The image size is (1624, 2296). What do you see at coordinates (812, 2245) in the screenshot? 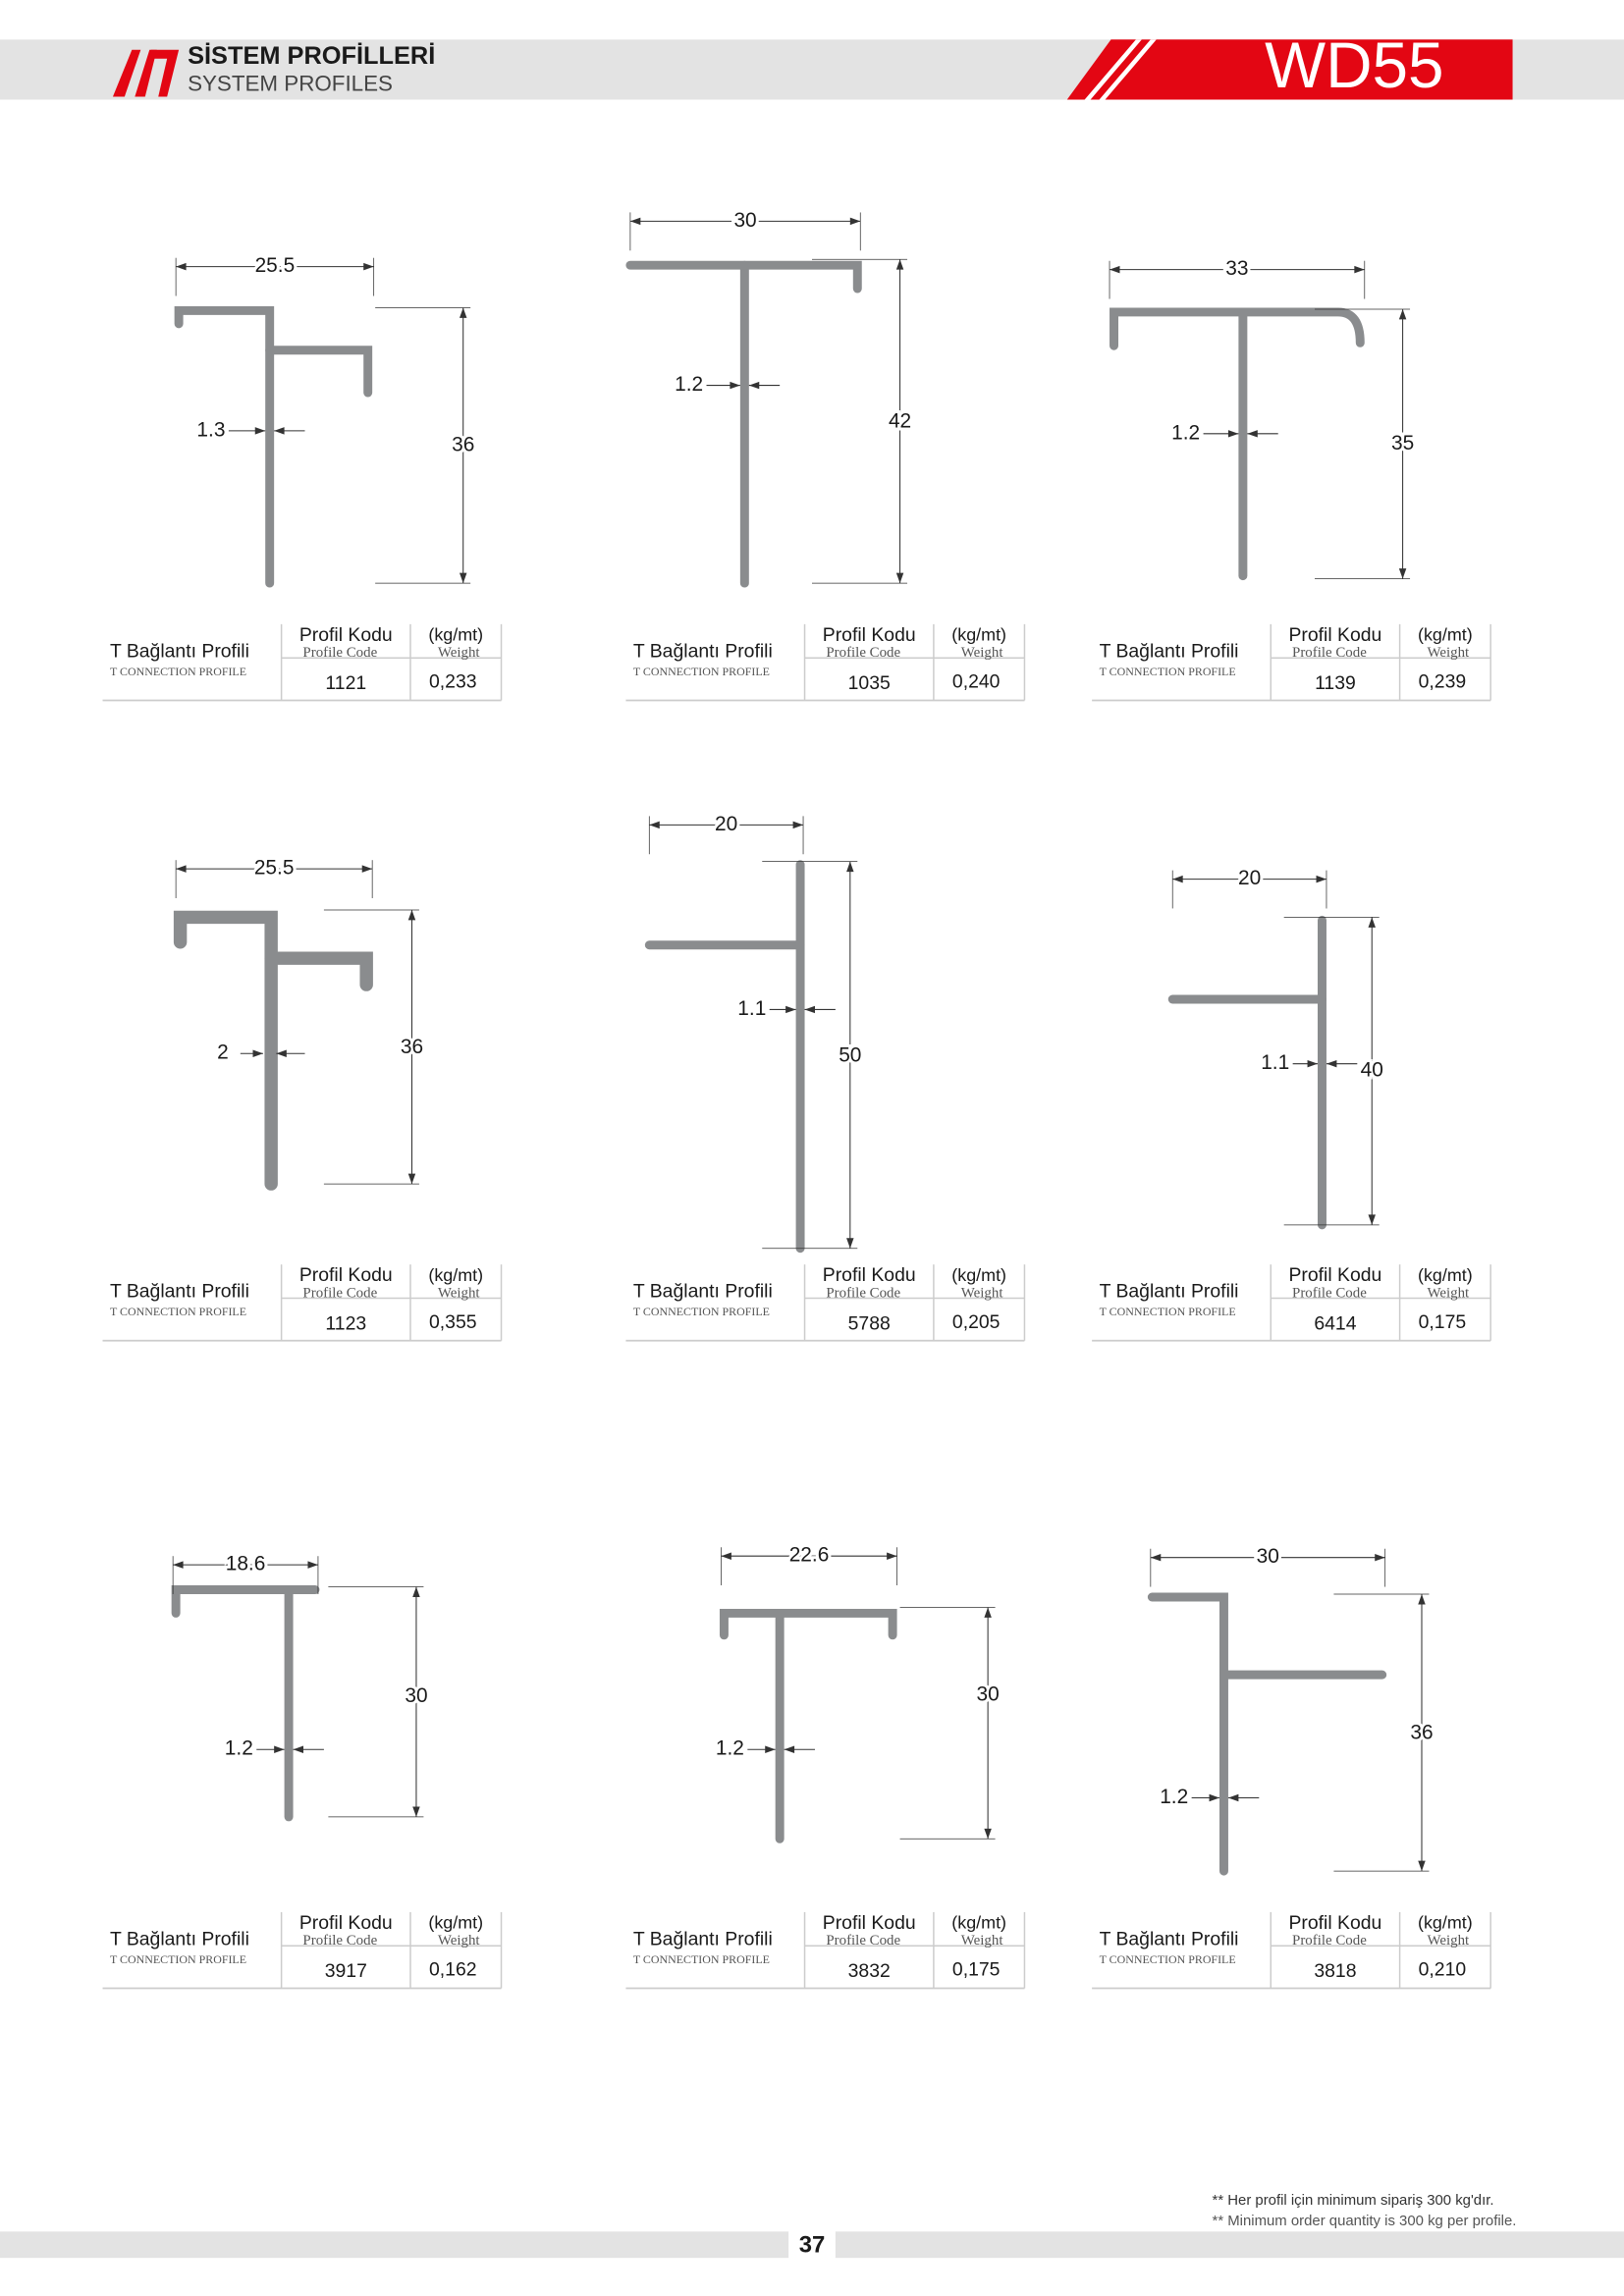
I see `page-number: 37` at bounding box center [812, 2245].